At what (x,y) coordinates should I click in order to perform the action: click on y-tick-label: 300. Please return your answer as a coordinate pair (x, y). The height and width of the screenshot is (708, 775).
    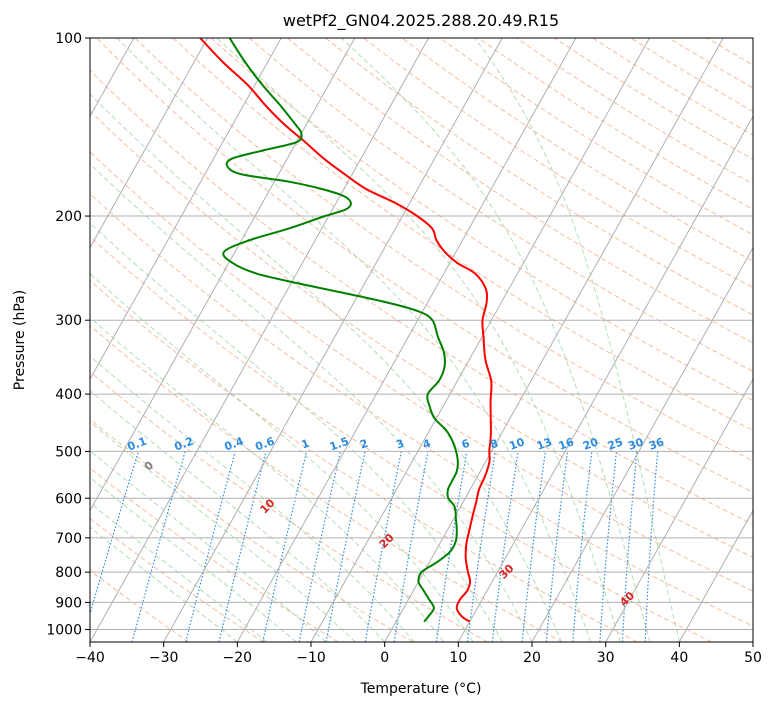
    Looking at the image, I should click on (68, 321).